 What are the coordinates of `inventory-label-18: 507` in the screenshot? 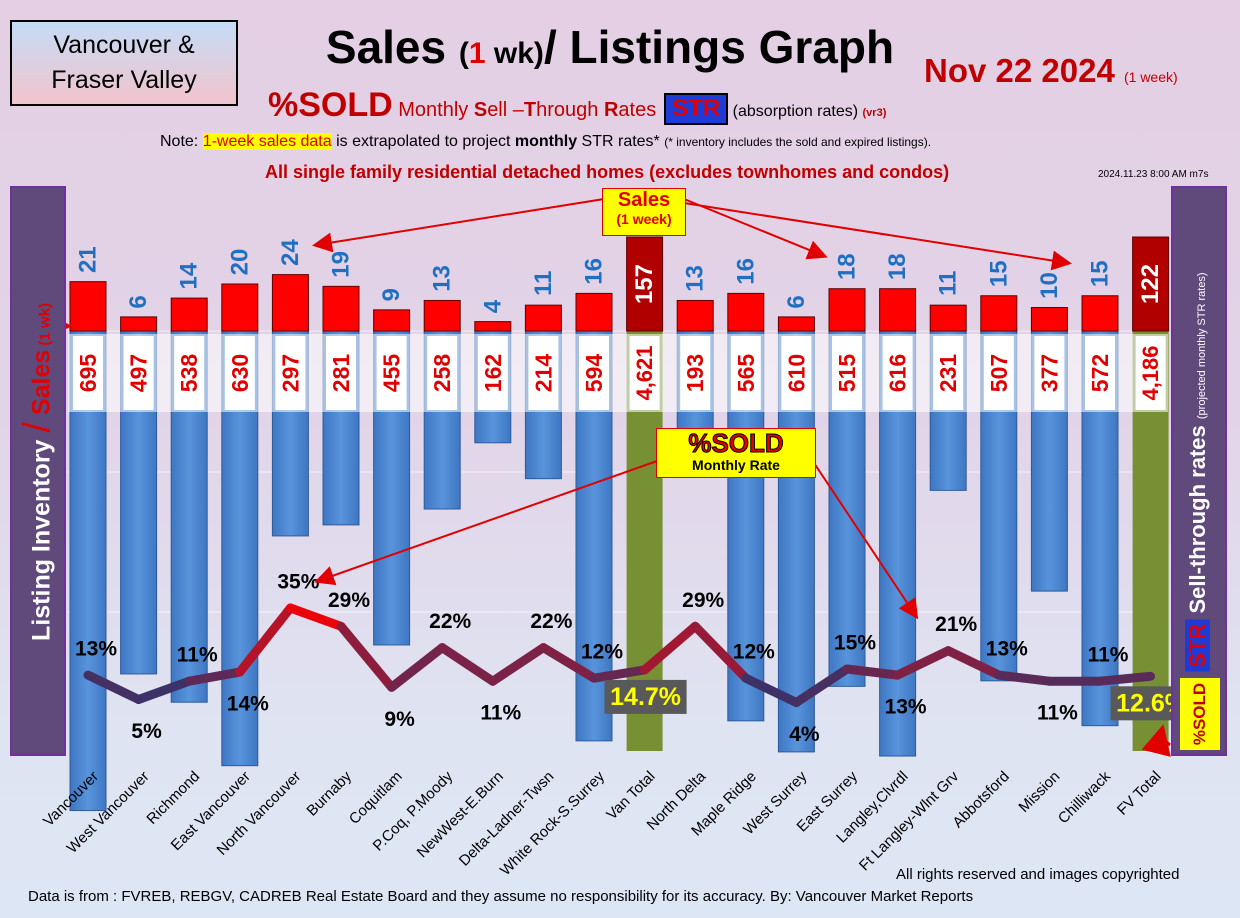 It's located at (999, 373).